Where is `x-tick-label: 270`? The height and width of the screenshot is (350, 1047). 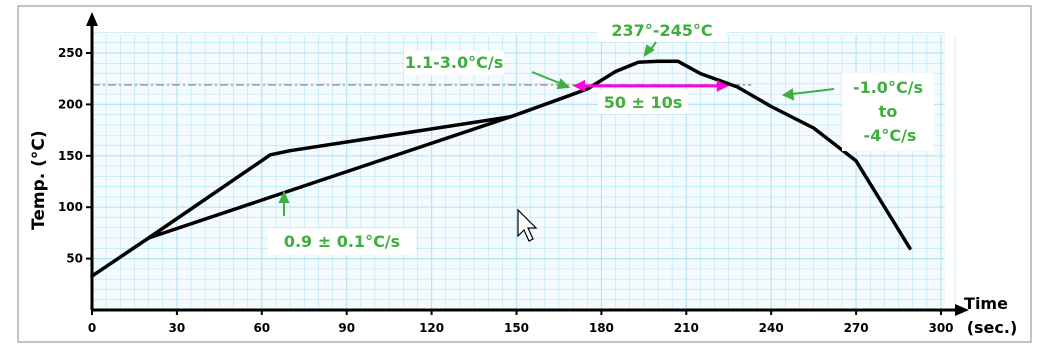
x-tick-label: 270 is located at coordinates (856, 328).